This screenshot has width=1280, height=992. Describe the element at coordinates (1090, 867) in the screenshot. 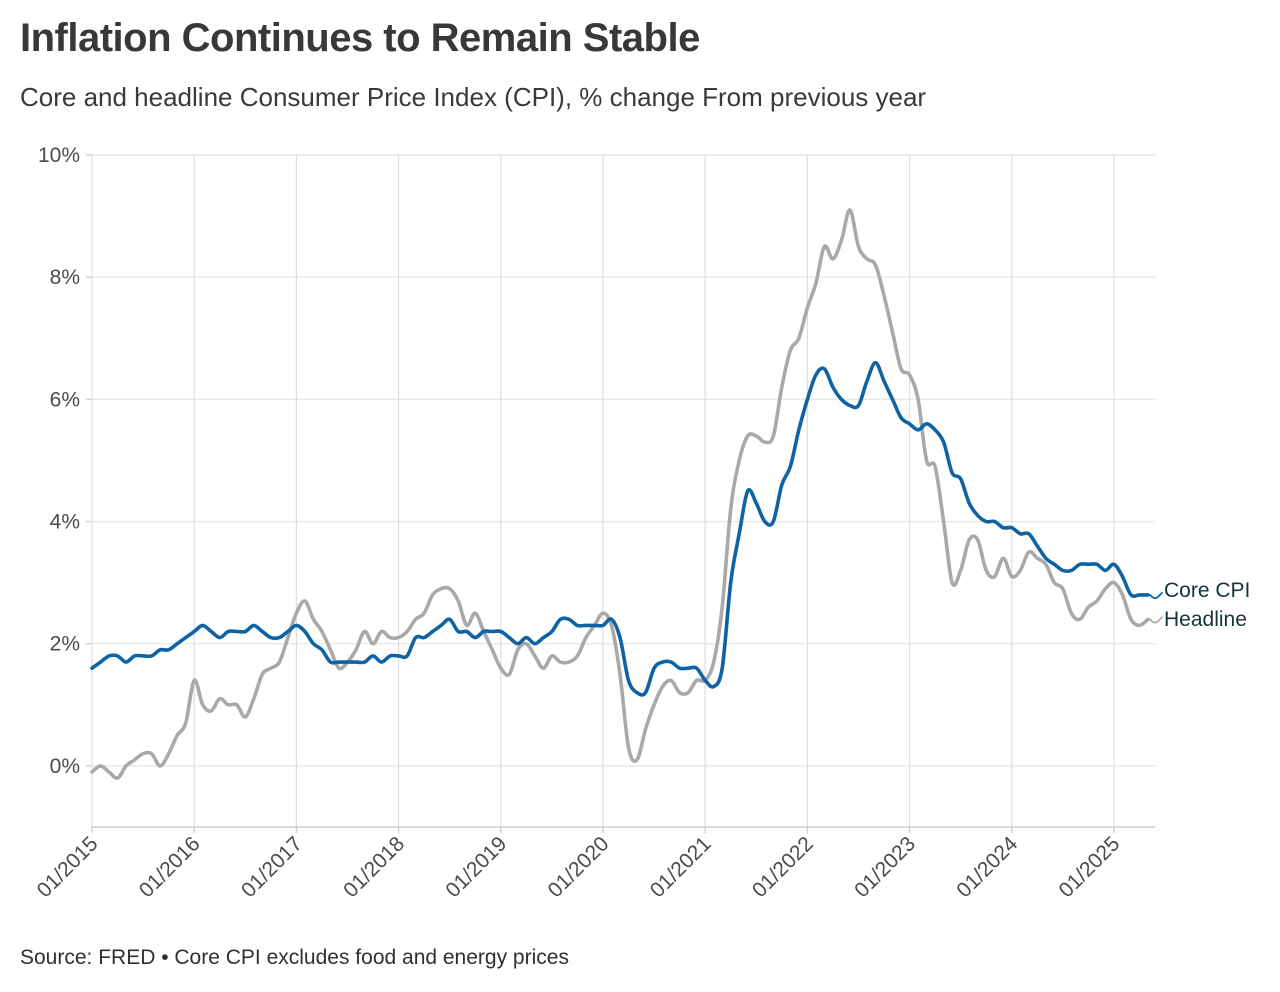

I see `x-tick-label: 01/2025` at that location.